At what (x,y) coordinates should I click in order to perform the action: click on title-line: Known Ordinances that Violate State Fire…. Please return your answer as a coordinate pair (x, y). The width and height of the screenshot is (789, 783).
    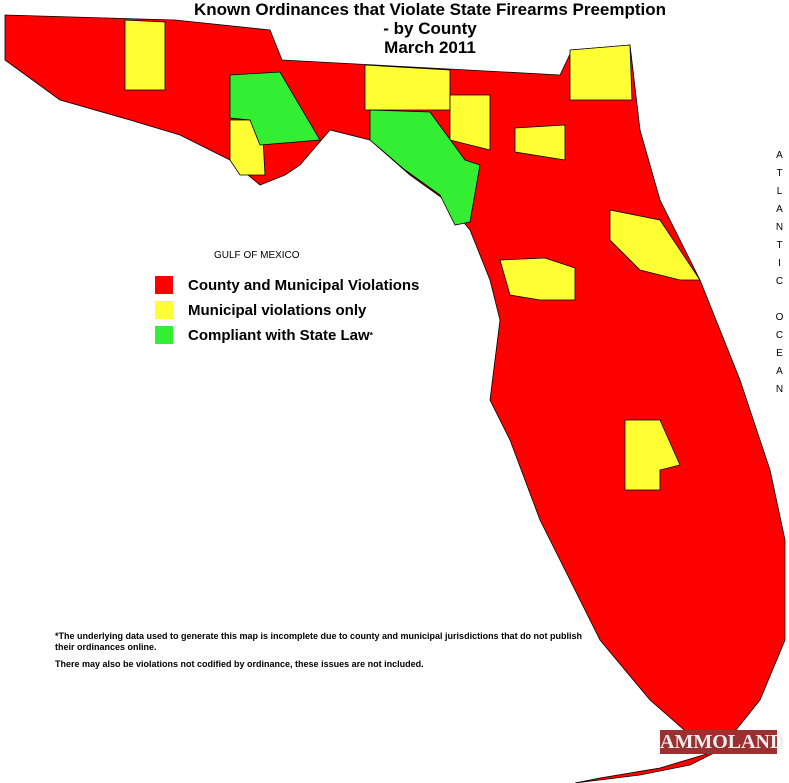
    Looking at the image, I should click on (430, 9).